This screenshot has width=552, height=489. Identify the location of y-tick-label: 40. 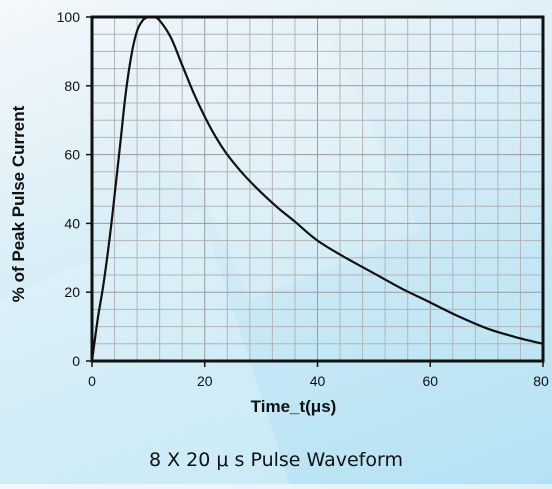
(72, 223).